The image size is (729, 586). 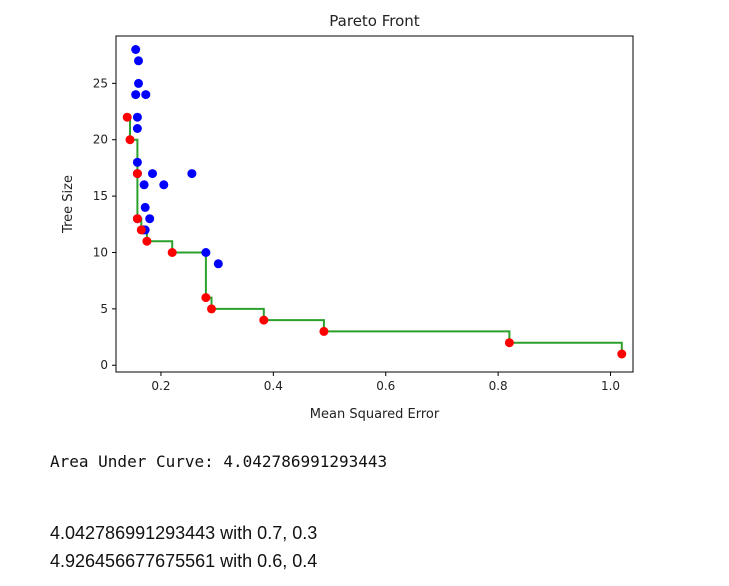 What do you see at coordinates (610, 386) in the screenshot?
I see `x-tick-label: 1.0` at bounding box center [610, 386].